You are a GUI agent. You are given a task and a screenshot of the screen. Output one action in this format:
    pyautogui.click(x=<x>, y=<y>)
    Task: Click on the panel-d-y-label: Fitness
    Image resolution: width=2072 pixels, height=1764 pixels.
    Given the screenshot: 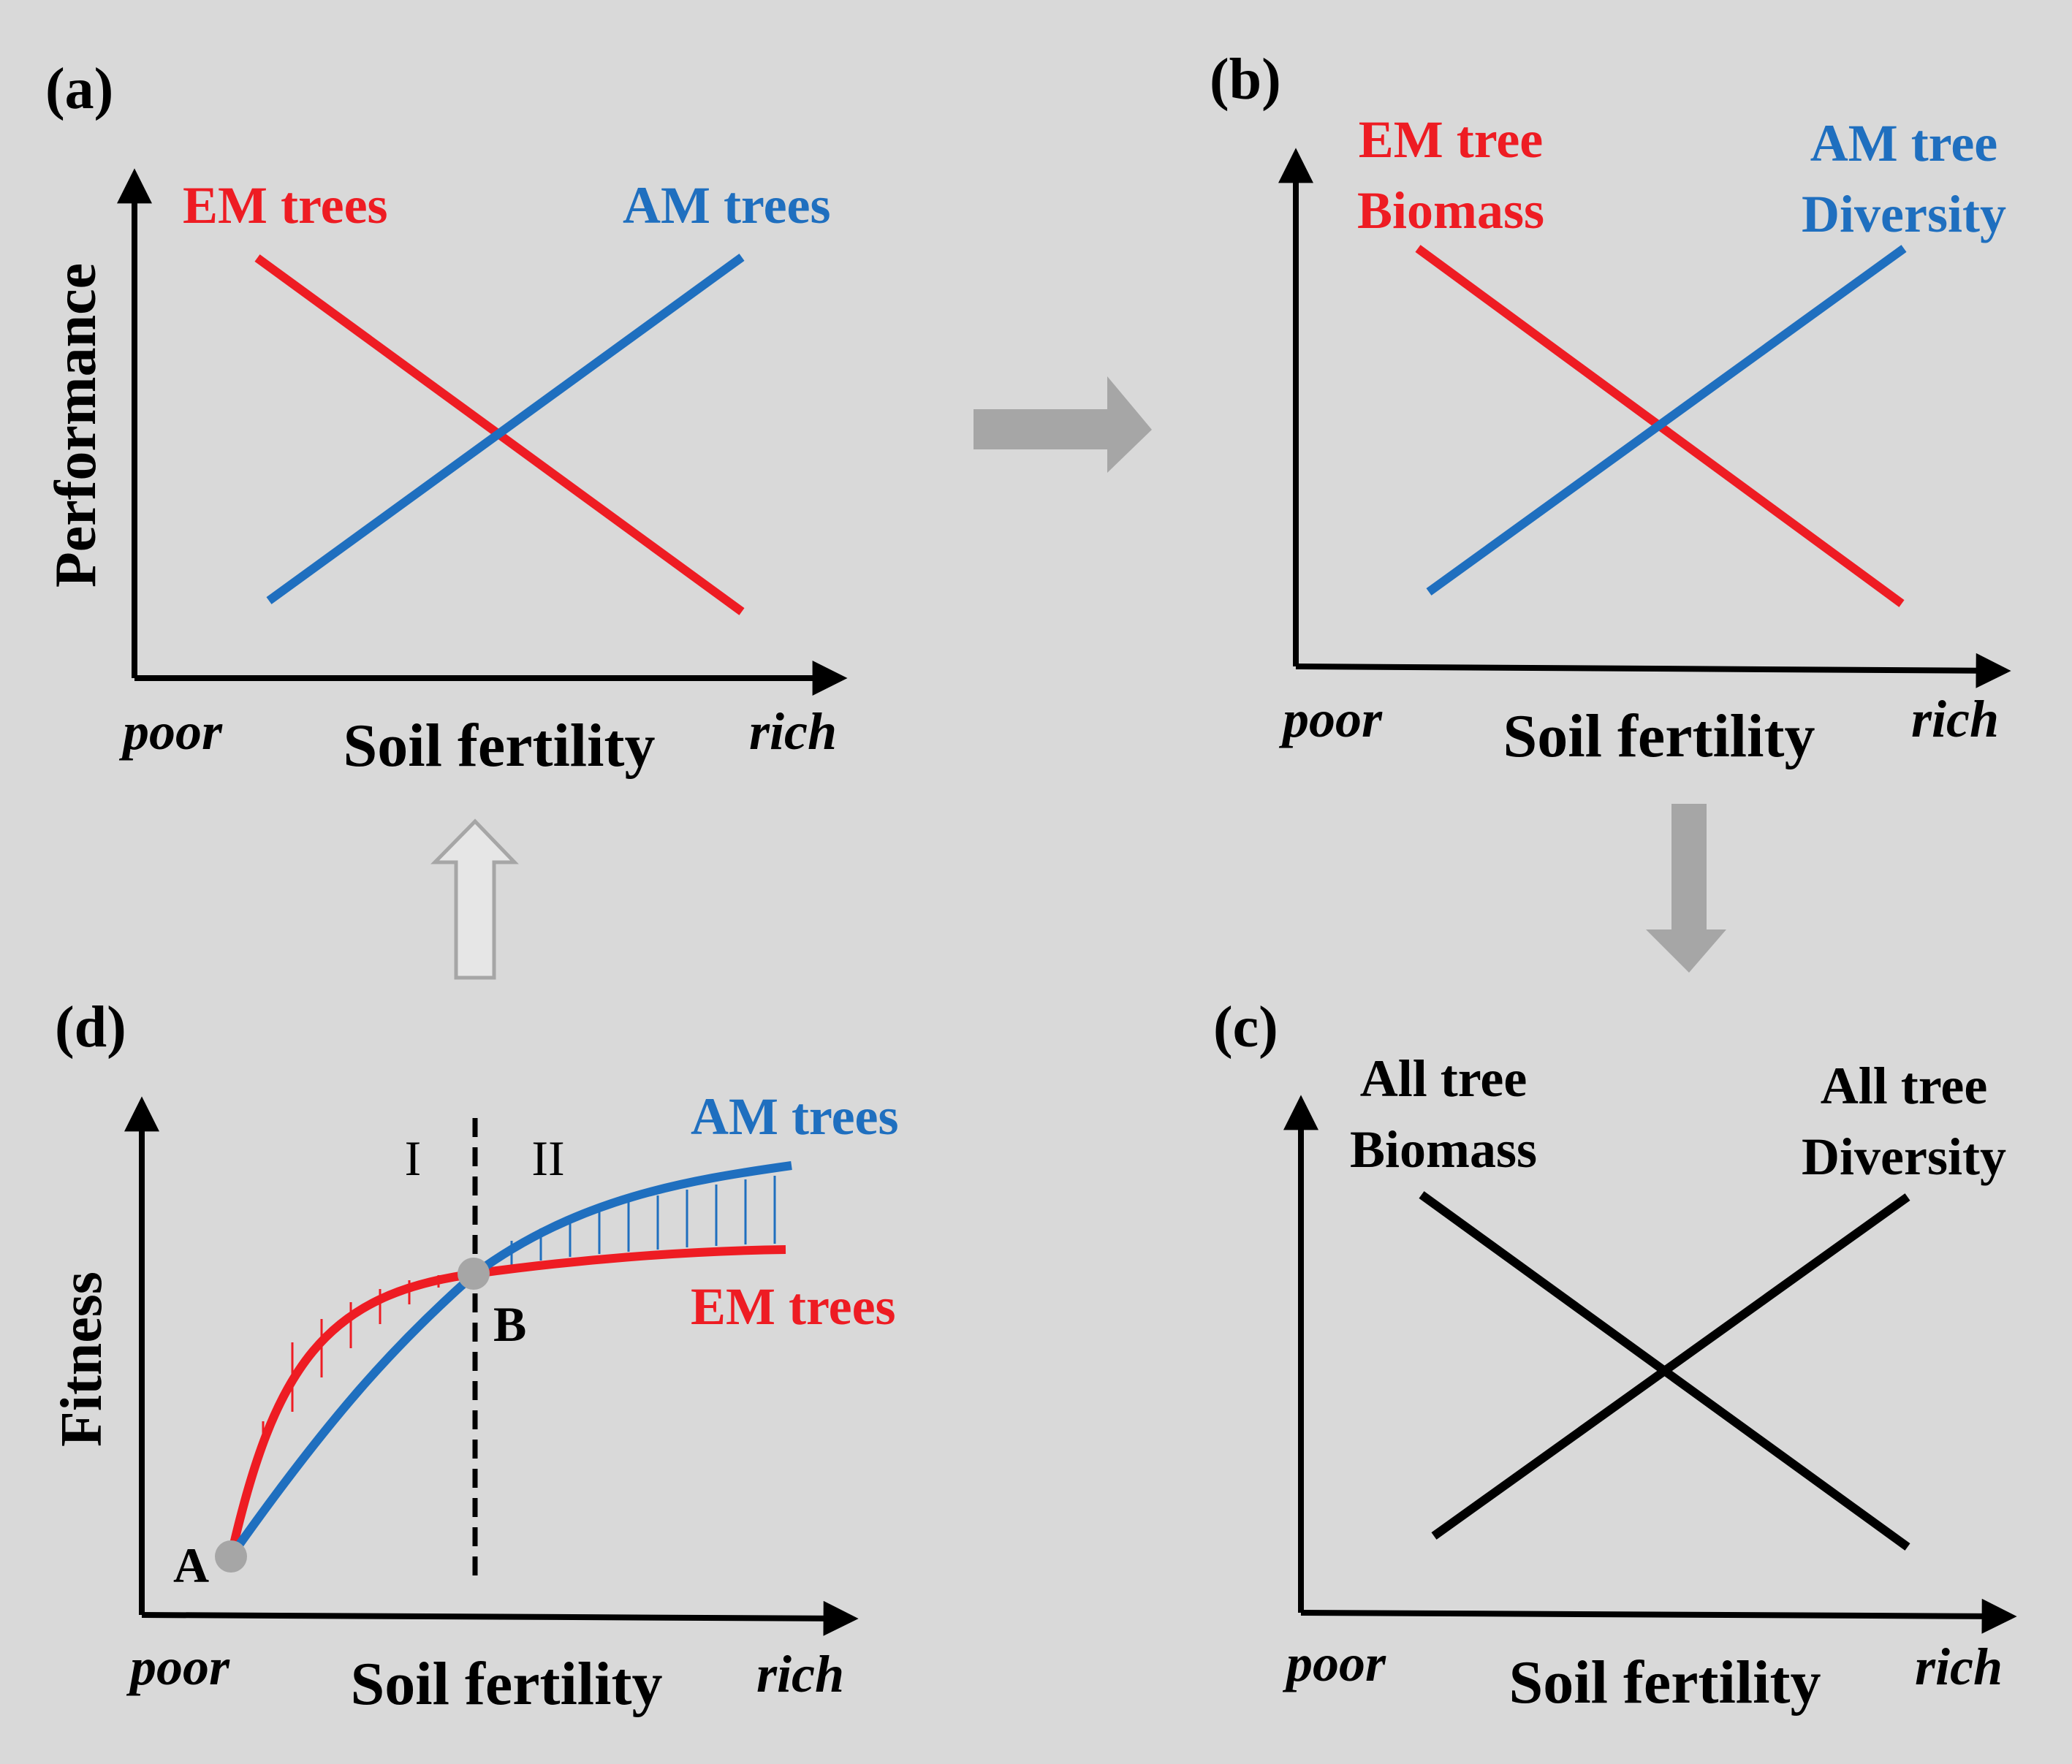 What is the action you would take?
    pyautogui.click(x=82, y=1359)
    